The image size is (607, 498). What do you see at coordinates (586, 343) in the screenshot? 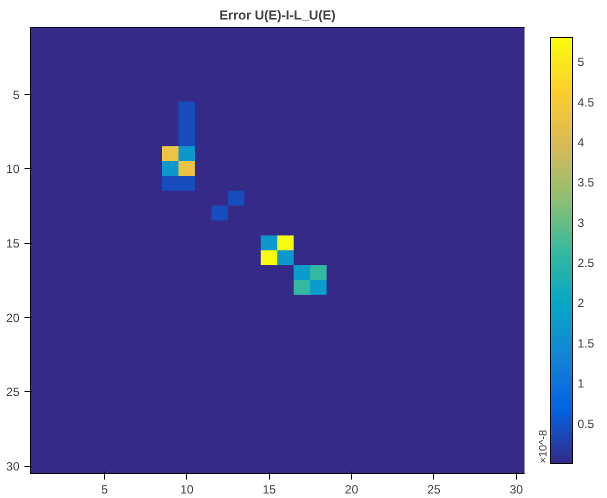
I see `color-bar-label: 1.5` at bounding box center [586, 343].